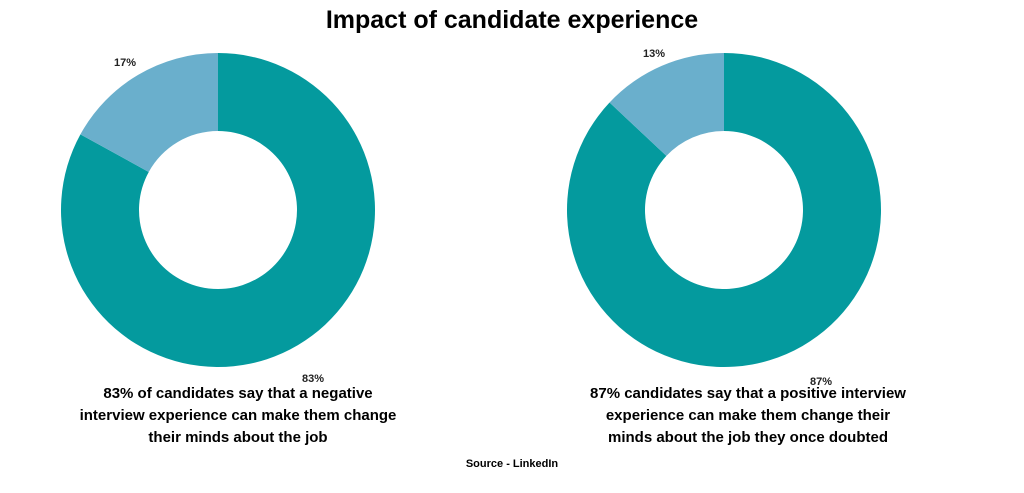 This screenshot has width=1024, height=493. I want to click on chart-title: Impact of candidate experience, so click(512, 20).